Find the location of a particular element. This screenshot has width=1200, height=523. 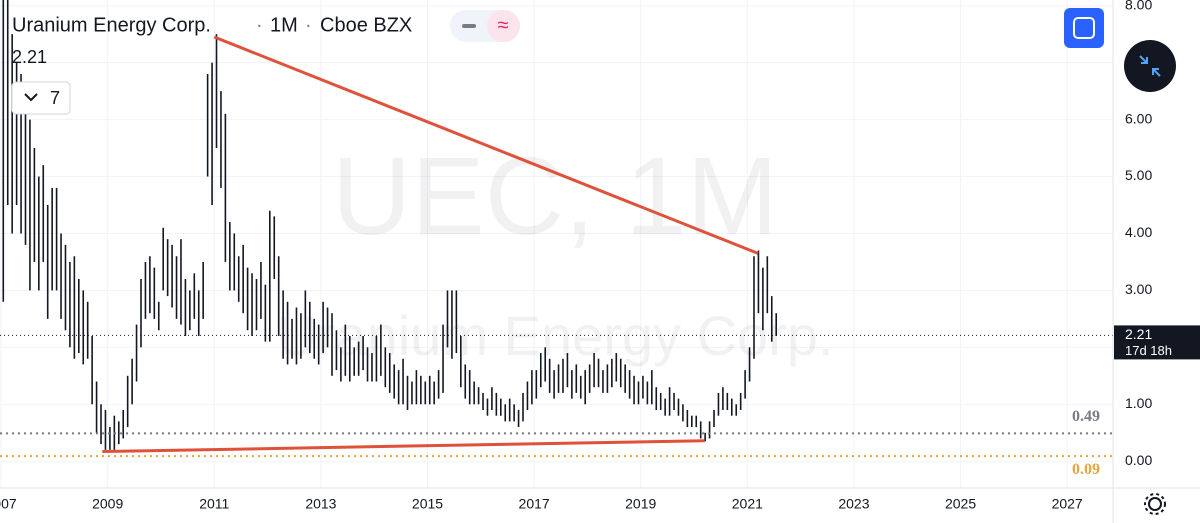

watermark-symbol: UEC, 1M is located at coordinates (555, 196).